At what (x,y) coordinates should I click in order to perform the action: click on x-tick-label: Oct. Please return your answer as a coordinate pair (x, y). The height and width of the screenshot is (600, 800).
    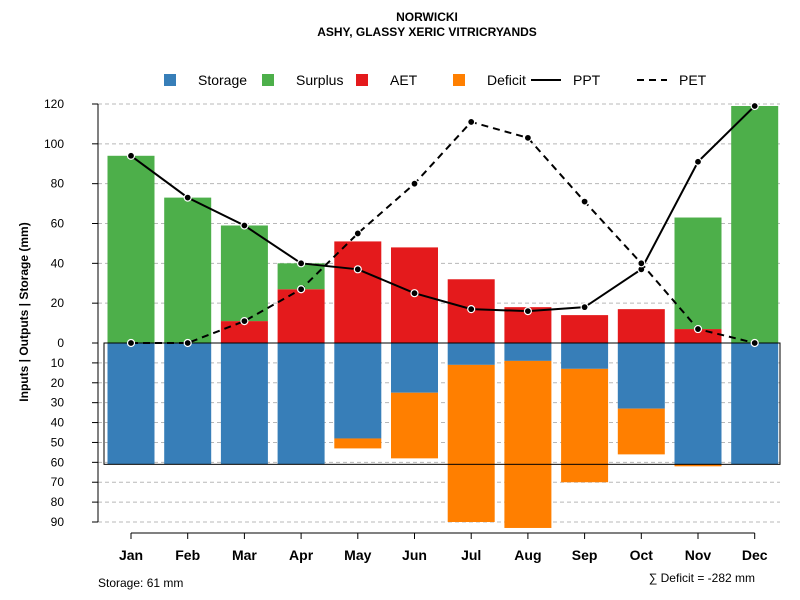
    Looking at the image, I should click on (642, 555).